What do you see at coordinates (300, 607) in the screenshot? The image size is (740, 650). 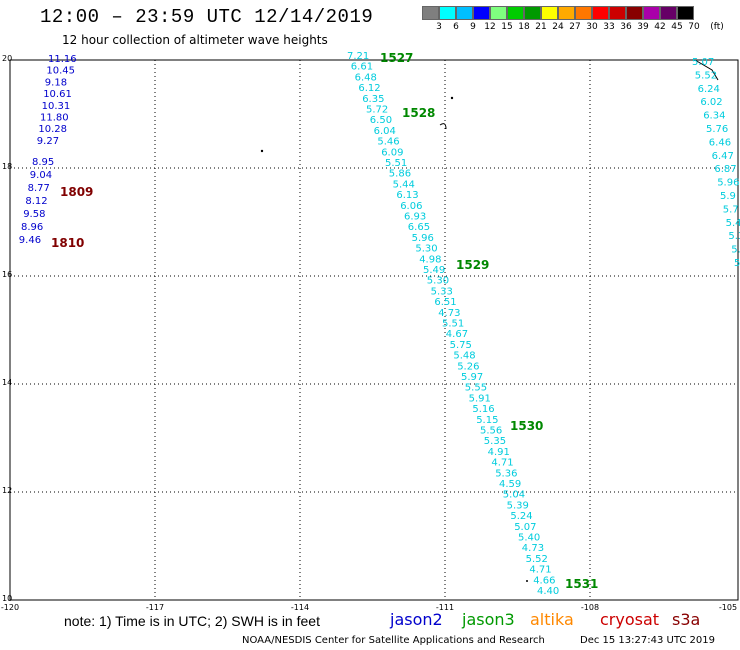 I see `x-tick-label: -114` at bounding box center [300, 607].